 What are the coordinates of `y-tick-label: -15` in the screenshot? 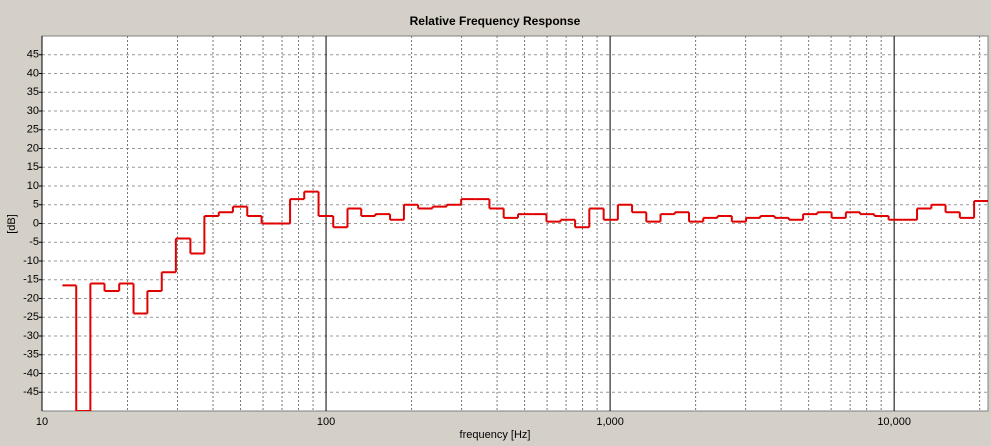 It's located at (31, 280).